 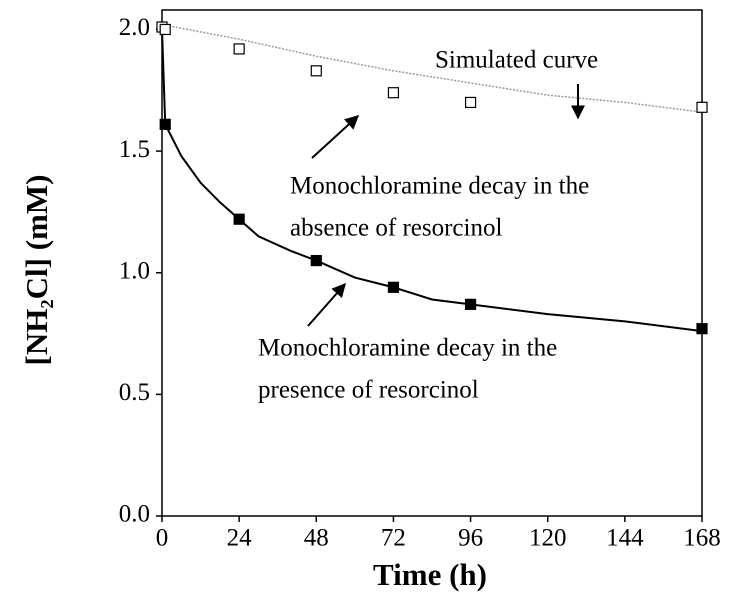 I want to click on y-tick-label: 0.0, so click(x=134, y=514).